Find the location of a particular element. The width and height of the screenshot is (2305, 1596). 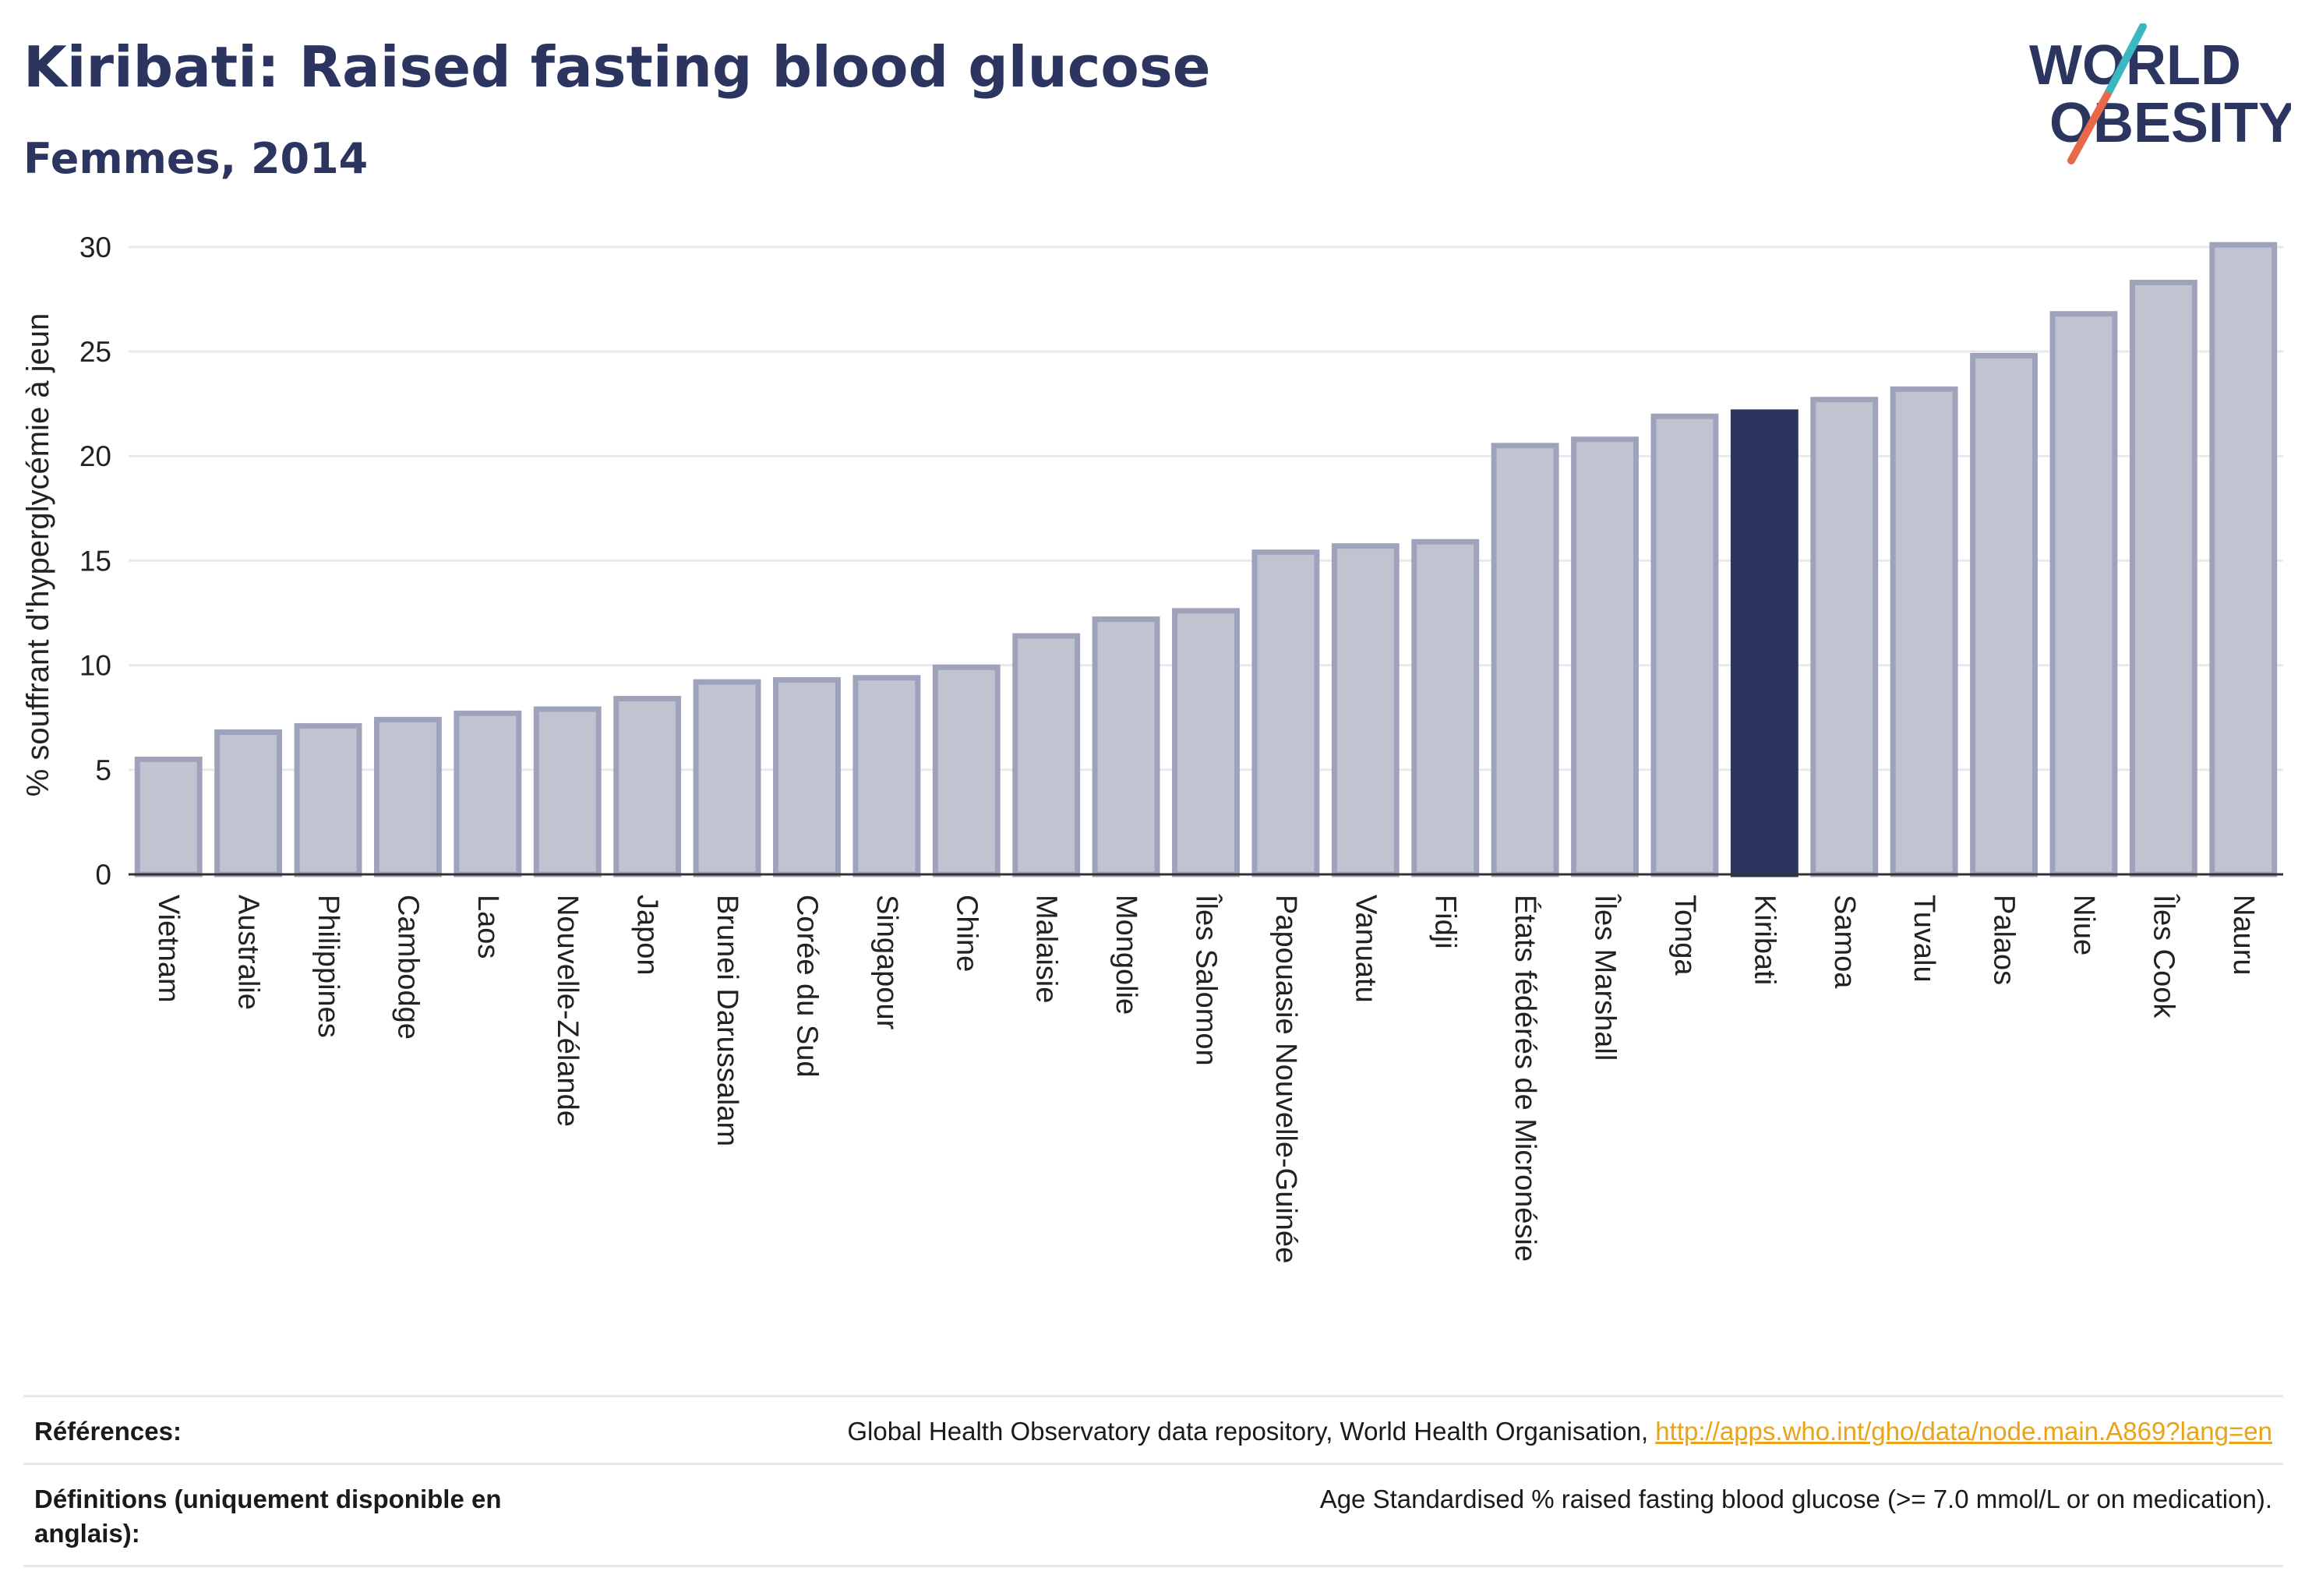

y-tick-label: 0 is located at coordinates (103, 875).